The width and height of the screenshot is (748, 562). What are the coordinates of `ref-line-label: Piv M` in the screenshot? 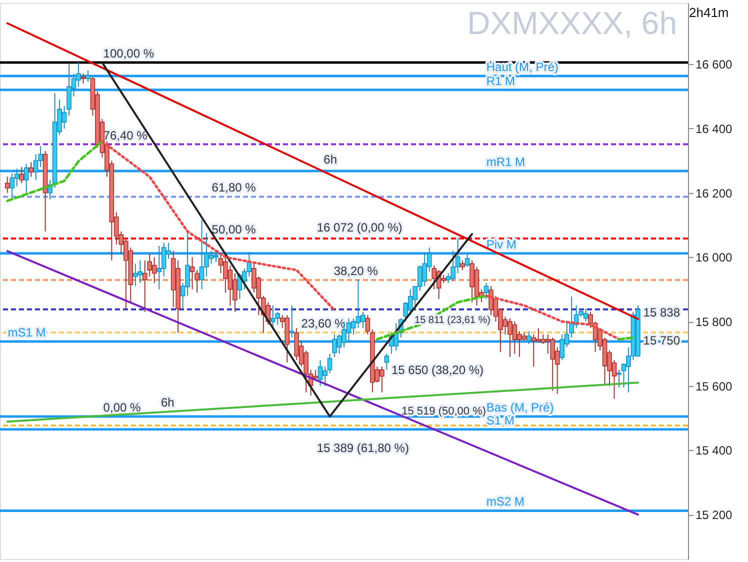 It's located at (501, 244).